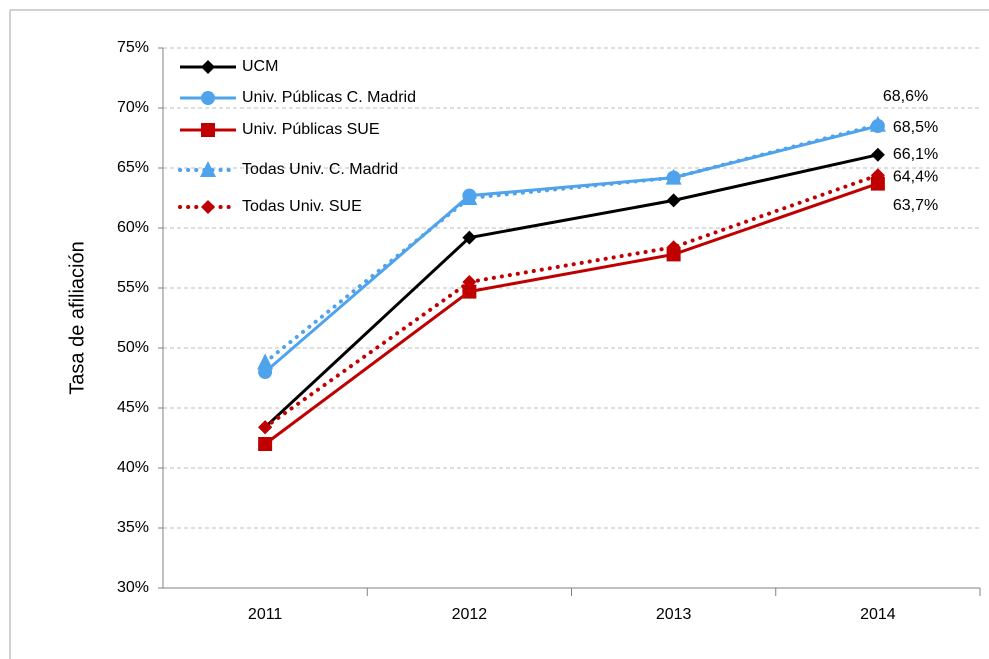 The image size is (989, 659). I want to click on legend-label: Todas Univ. SUE, so click(302, 206).